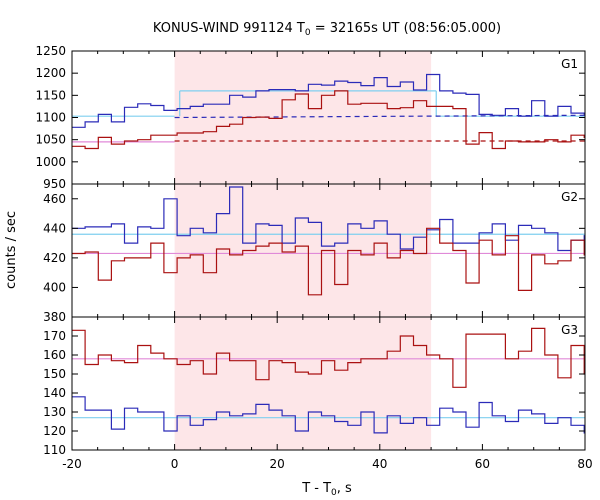 The image size is (600, 500). I want to click on x-tick-label: 60, so click(482, 464).